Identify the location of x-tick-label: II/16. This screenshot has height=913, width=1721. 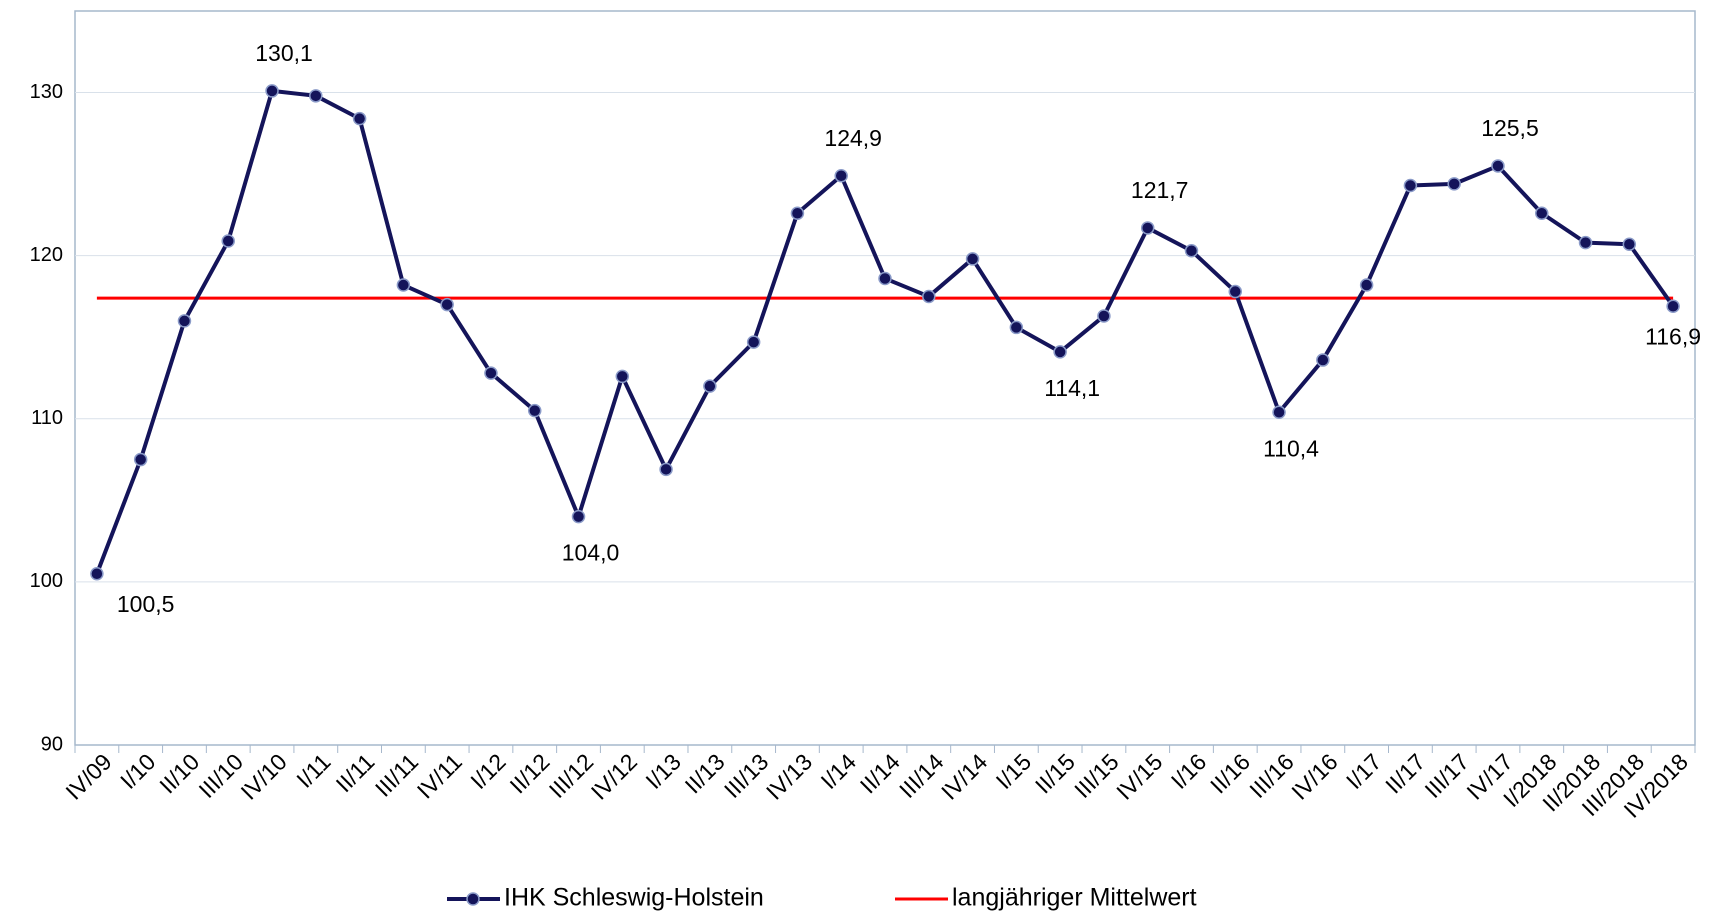
(1230, 773).